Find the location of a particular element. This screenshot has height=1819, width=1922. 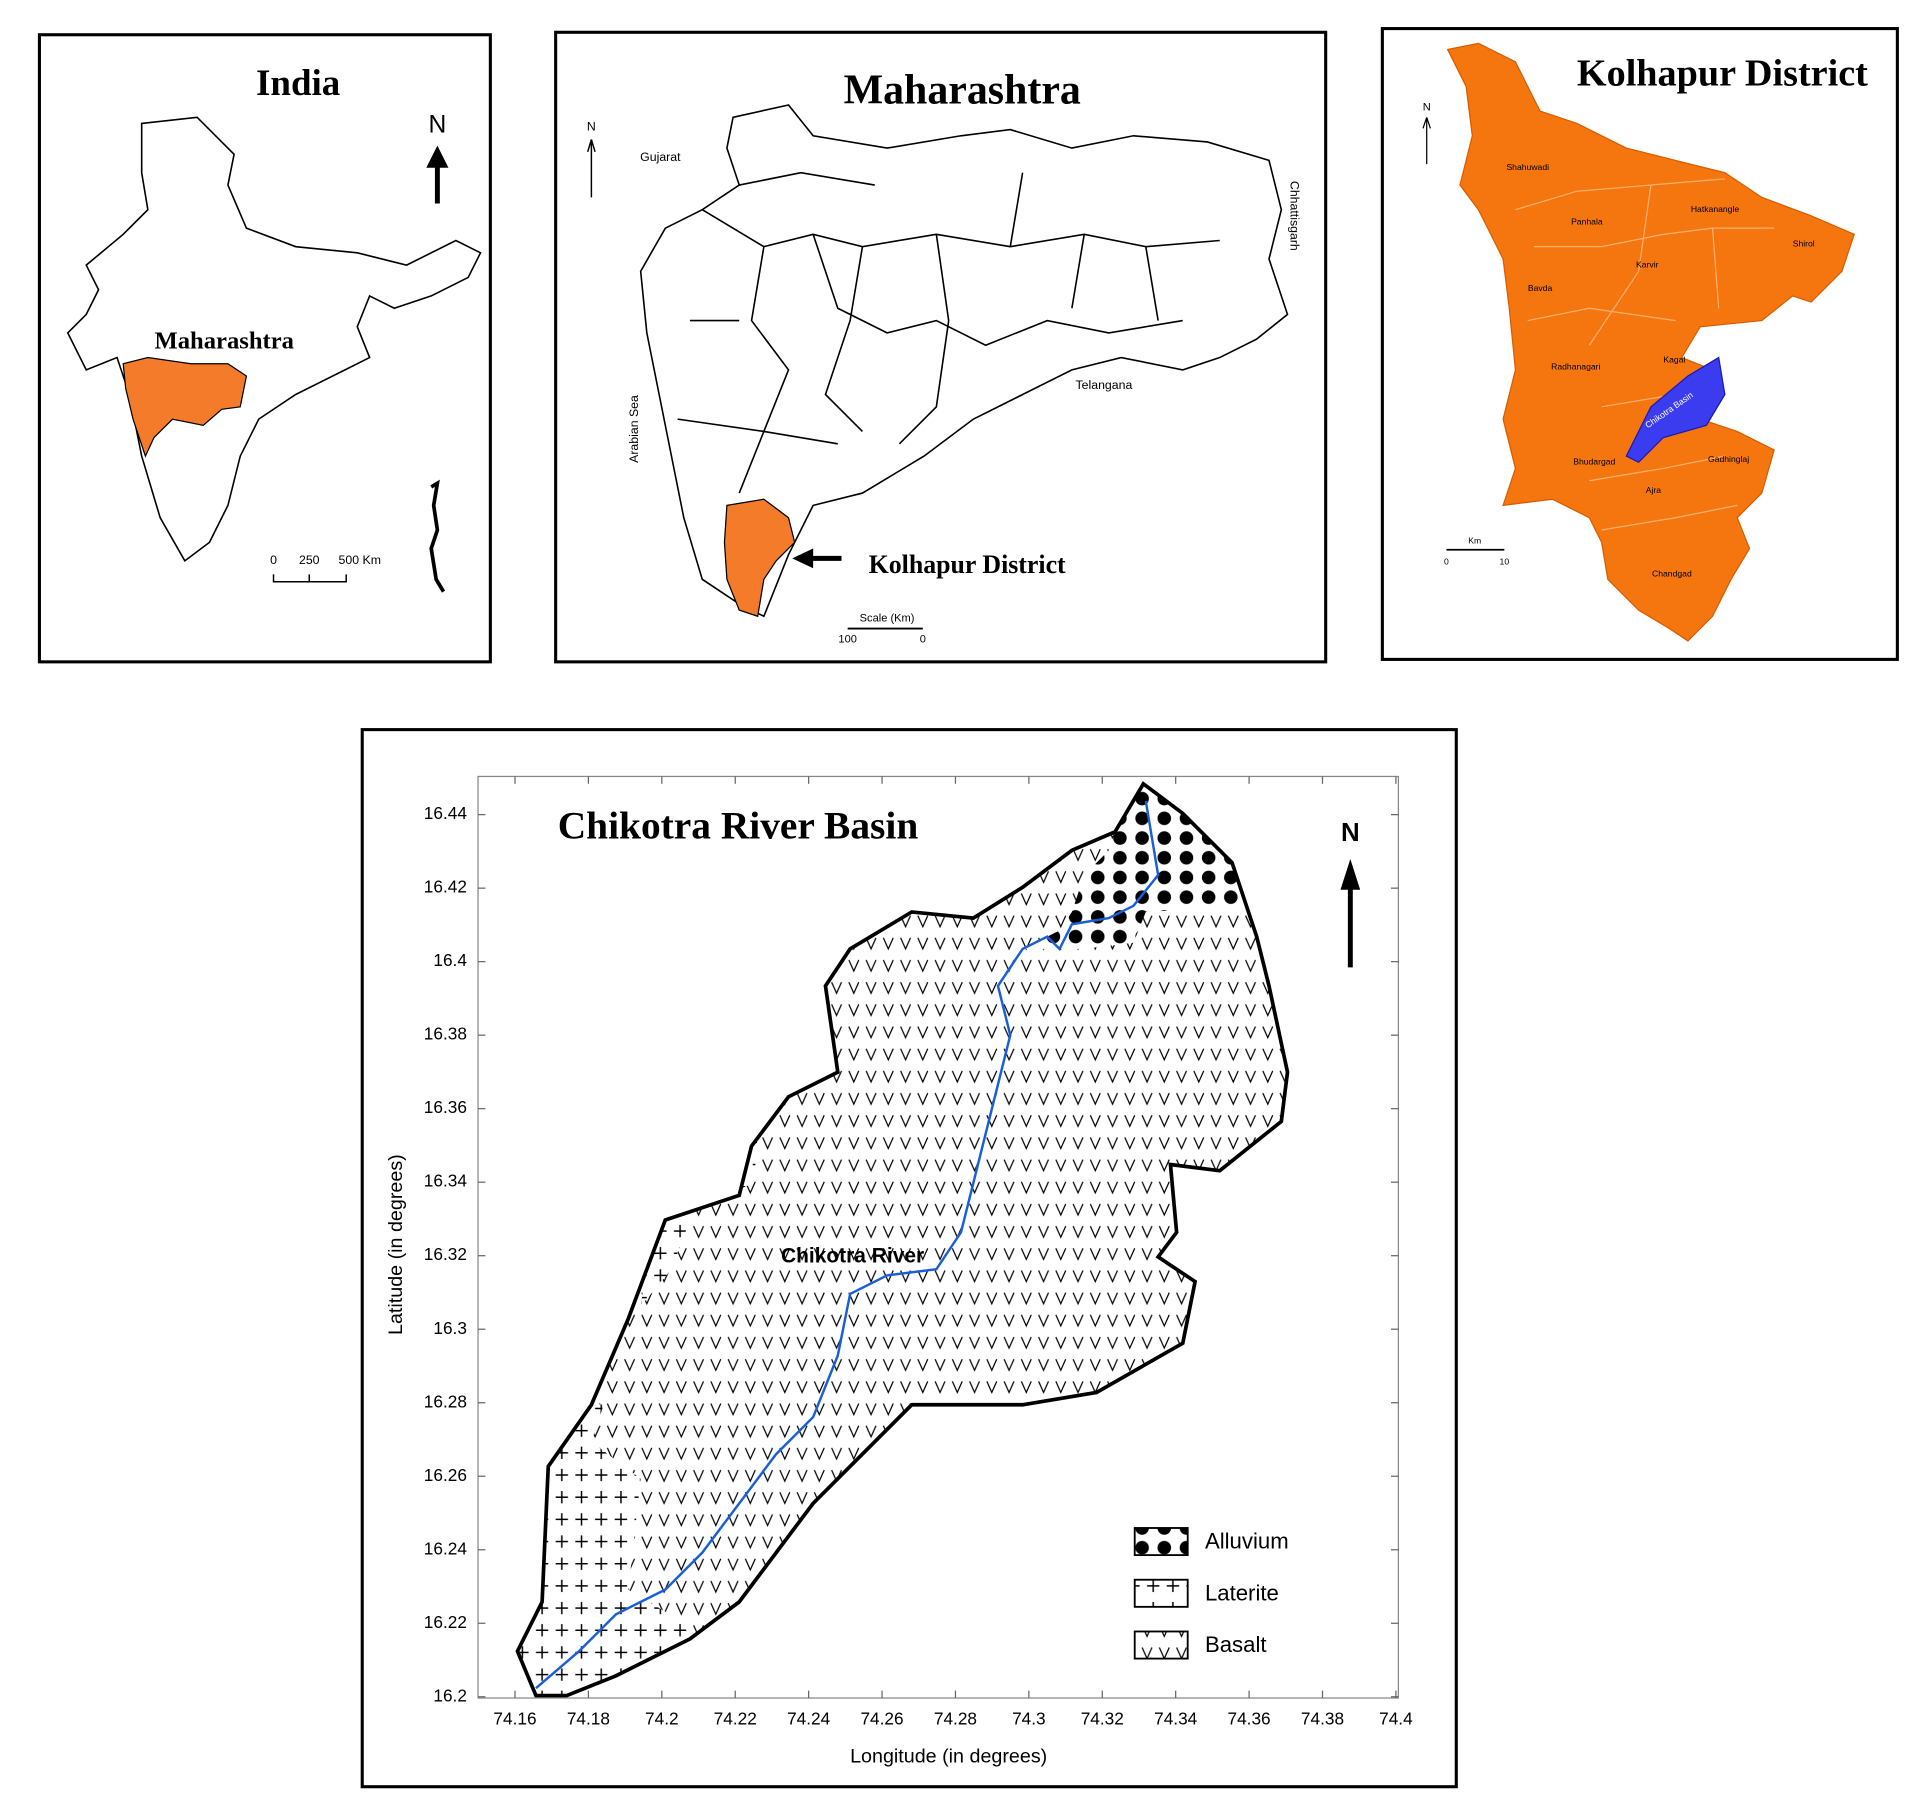

y-tick-label: 16.32 is located at coordinates (445, 1254).